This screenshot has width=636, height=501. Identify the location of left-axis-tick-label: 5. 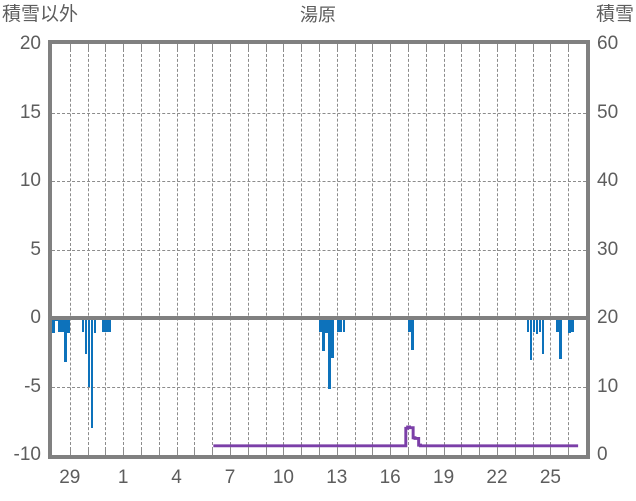
(35, 249).